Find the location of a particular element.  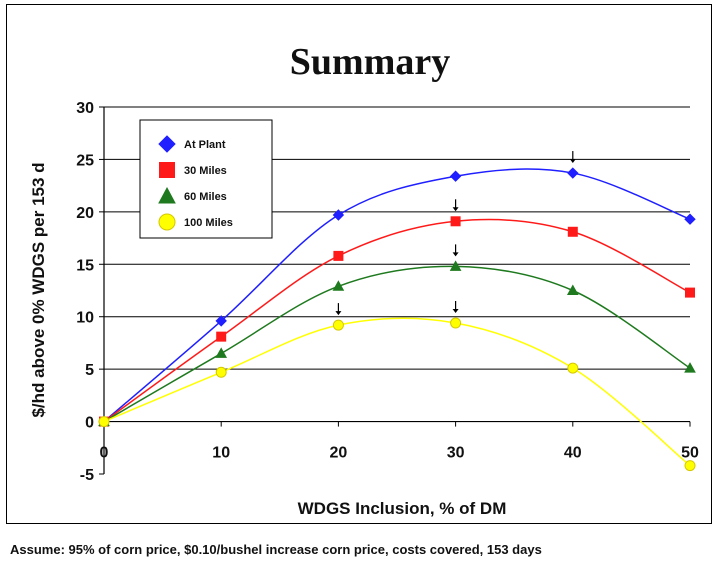

y-tick-label: 0 is located at coordinates (89, 423).